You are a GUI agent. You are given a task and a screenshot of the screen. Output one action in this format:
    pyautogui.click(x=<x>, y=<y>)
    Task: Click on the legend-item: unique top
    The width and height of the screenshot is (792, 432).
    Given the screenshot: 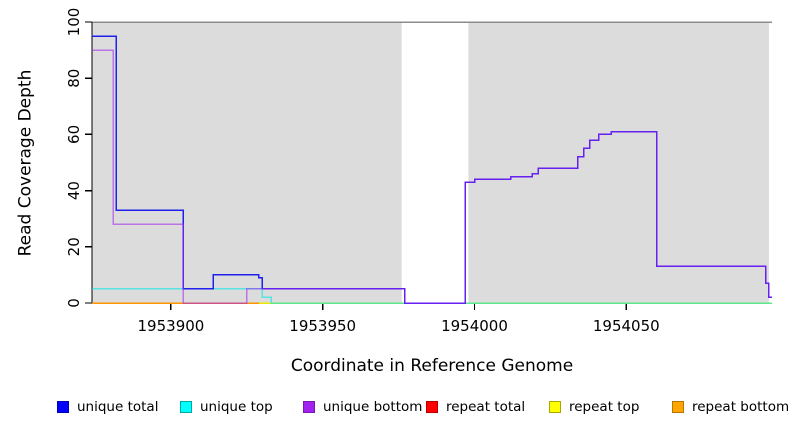 What is the action you would take?
    pyautogui.click(x=241, y=407)
    